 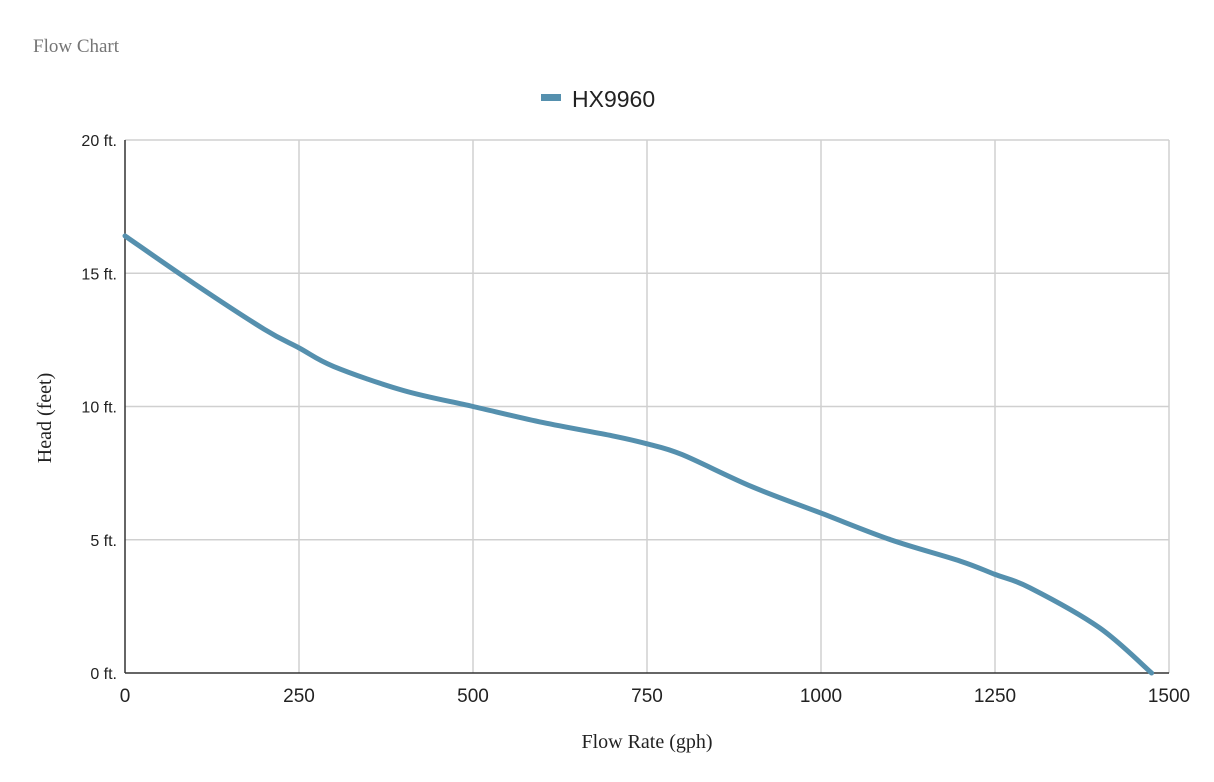 I want to click on x-tick-label: 1000, so click(x=821, y=696).